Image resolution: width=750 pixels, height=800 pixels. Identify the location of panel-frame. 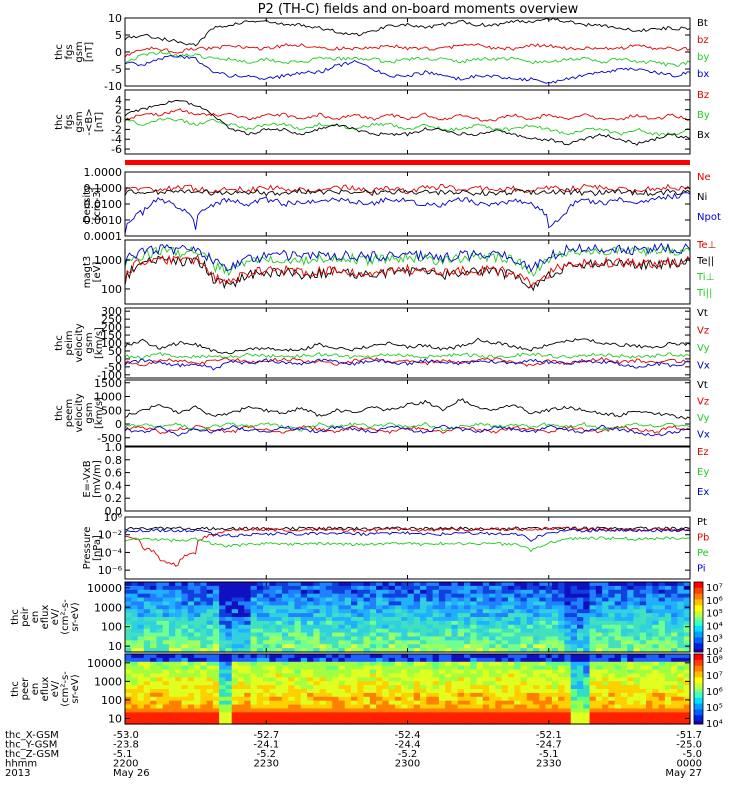
(407, 548).